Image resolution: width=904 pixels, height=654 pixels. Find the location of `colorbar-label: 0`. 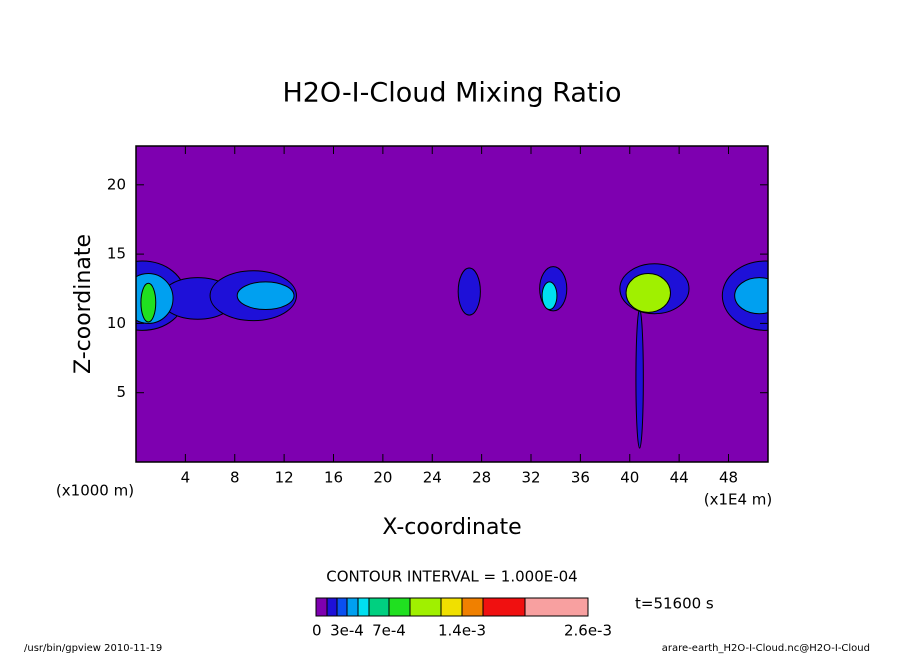

colorbar-label: 0 is located at coordinates (317, 631).